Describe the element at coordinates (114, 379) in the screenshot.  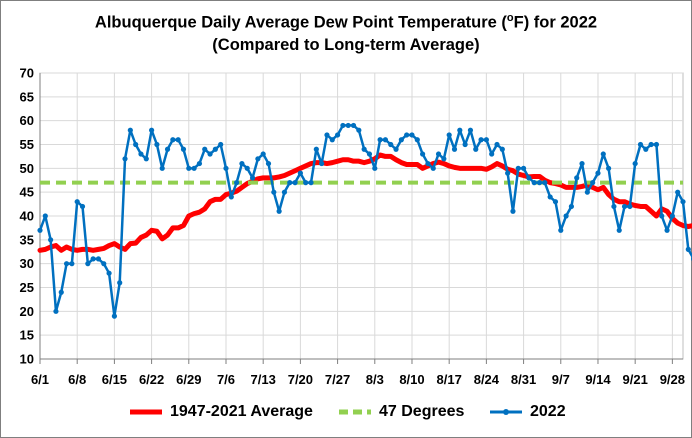
I see `x-tick-label: 6/15` at that location.